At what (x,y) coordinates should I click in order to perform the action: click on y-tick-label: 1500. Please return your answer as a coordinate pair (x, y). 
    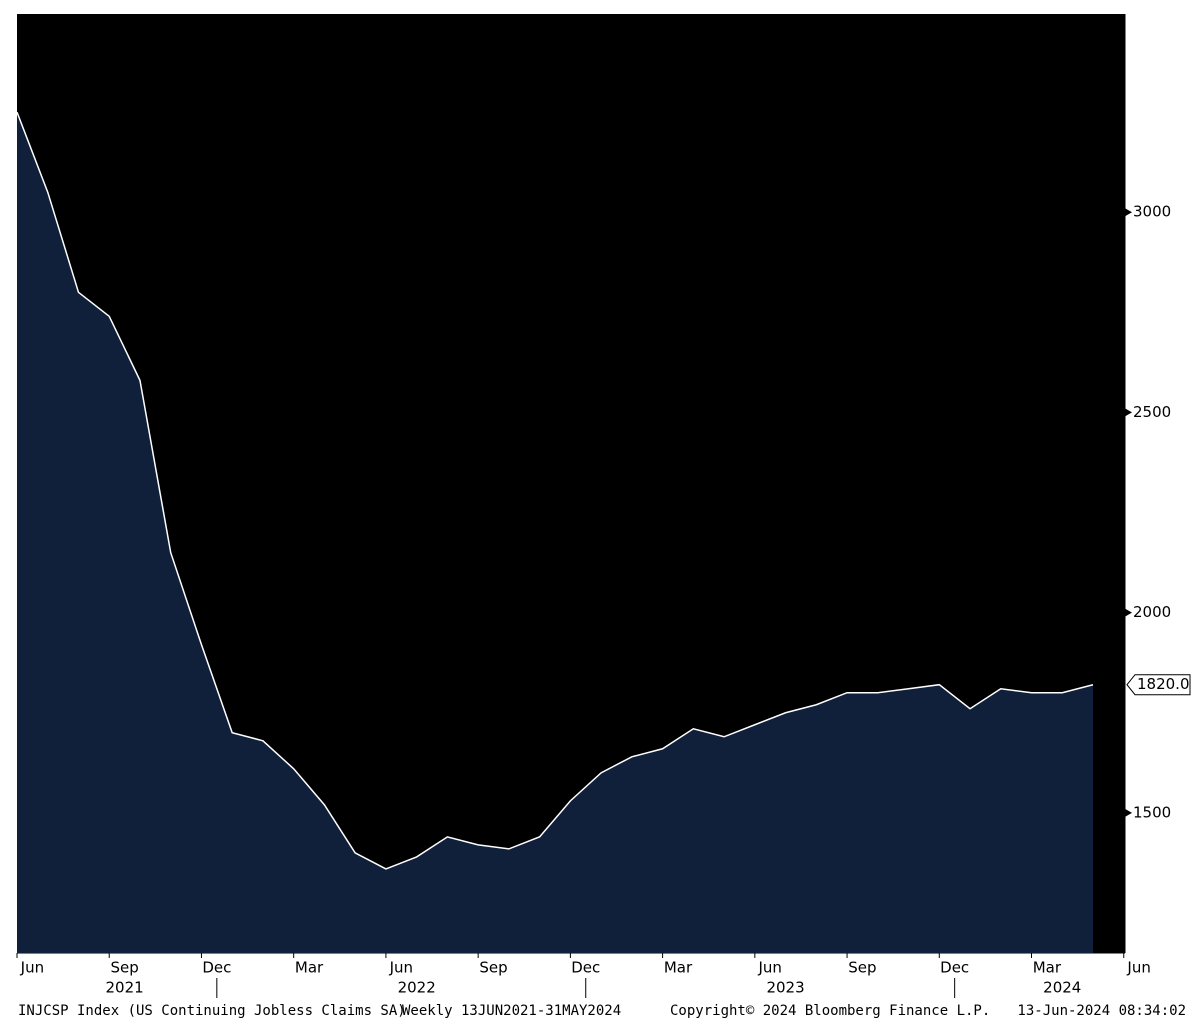
    Looking at the image, I should click on (1152, 812).